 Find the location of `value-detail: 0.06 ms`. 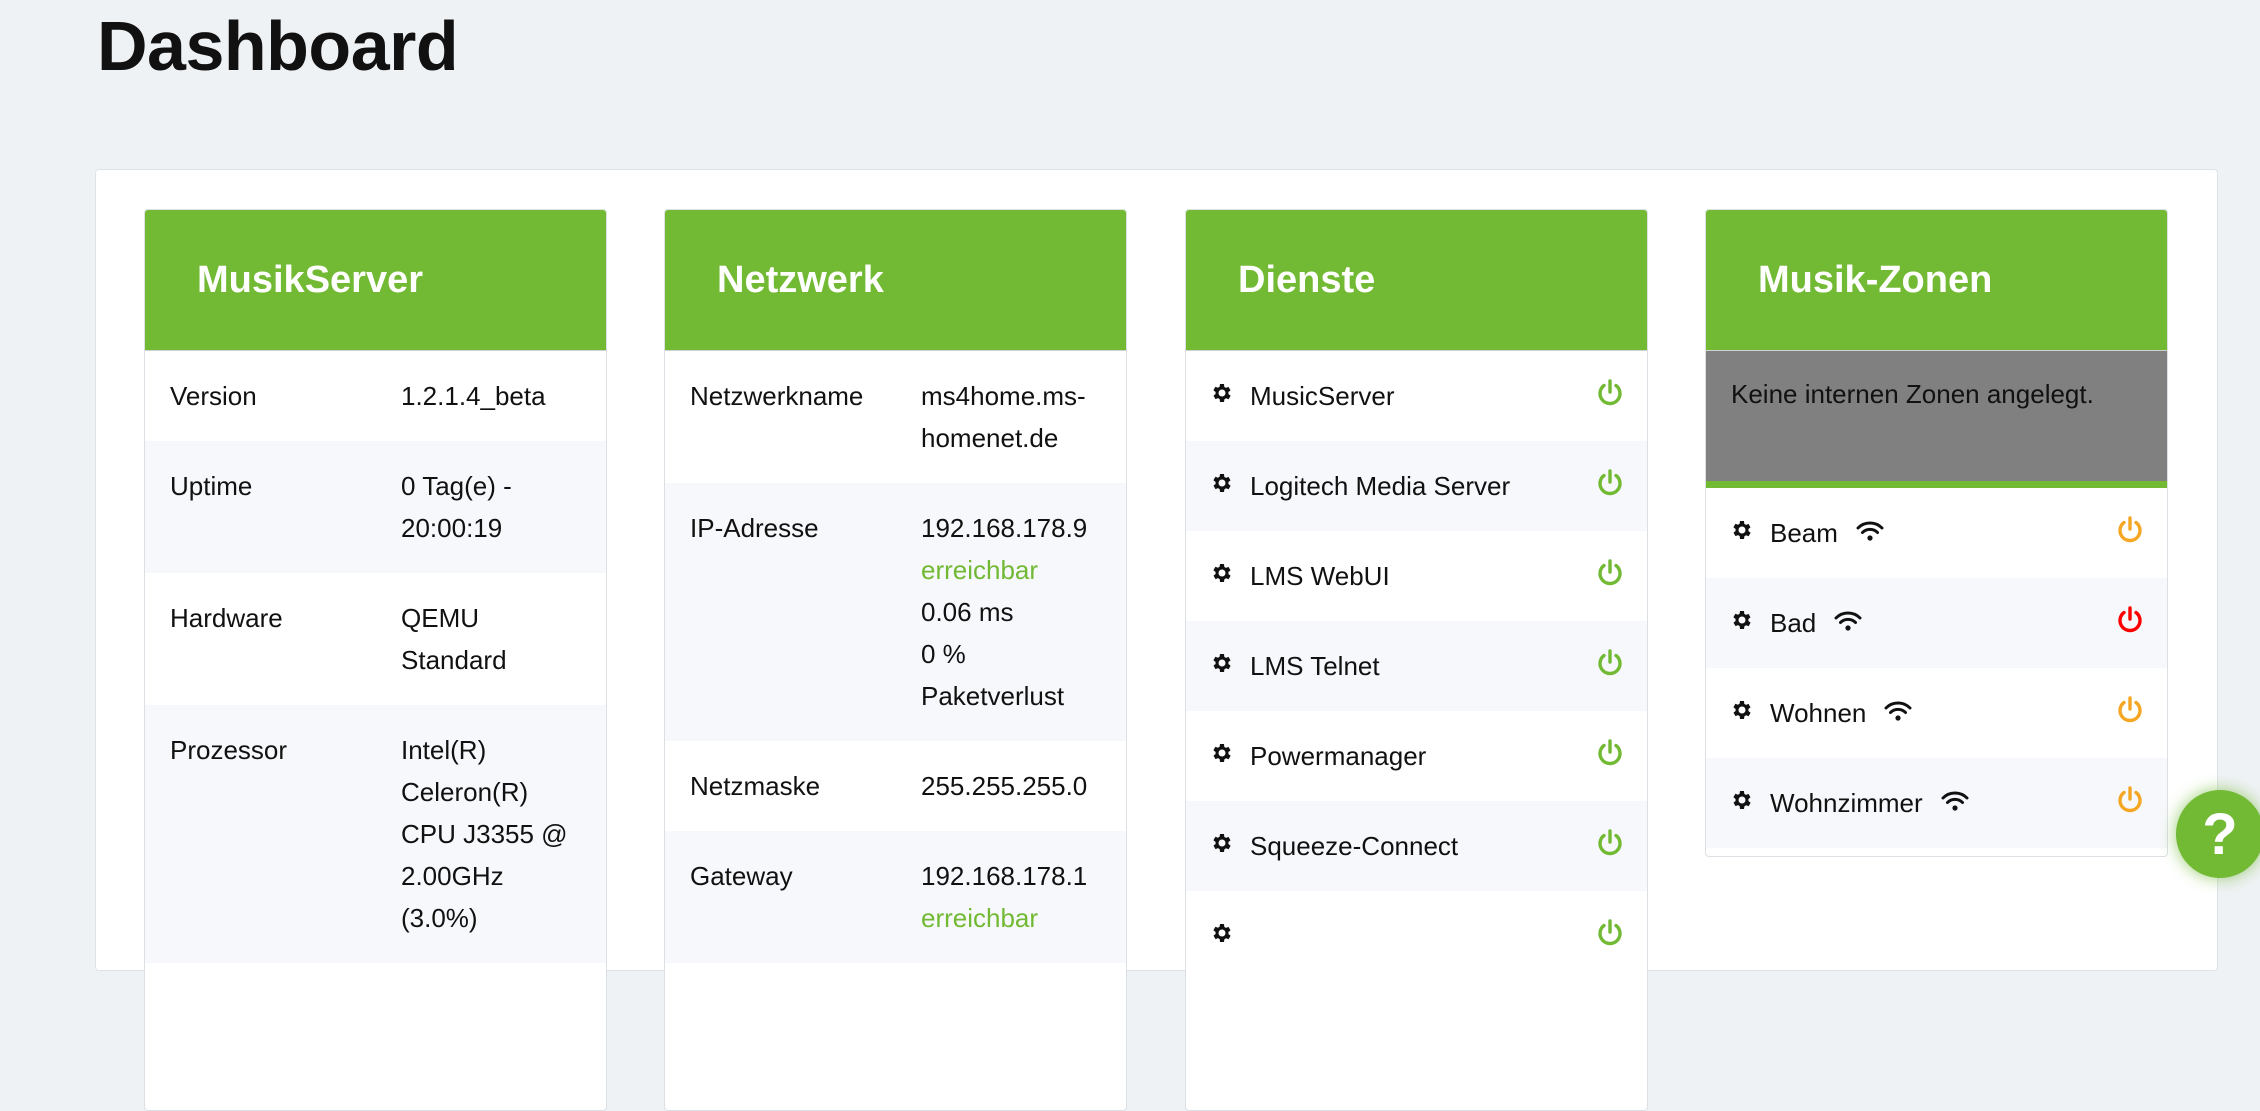

value-detail: 0.06 ms is located at coordinates (967, 612).